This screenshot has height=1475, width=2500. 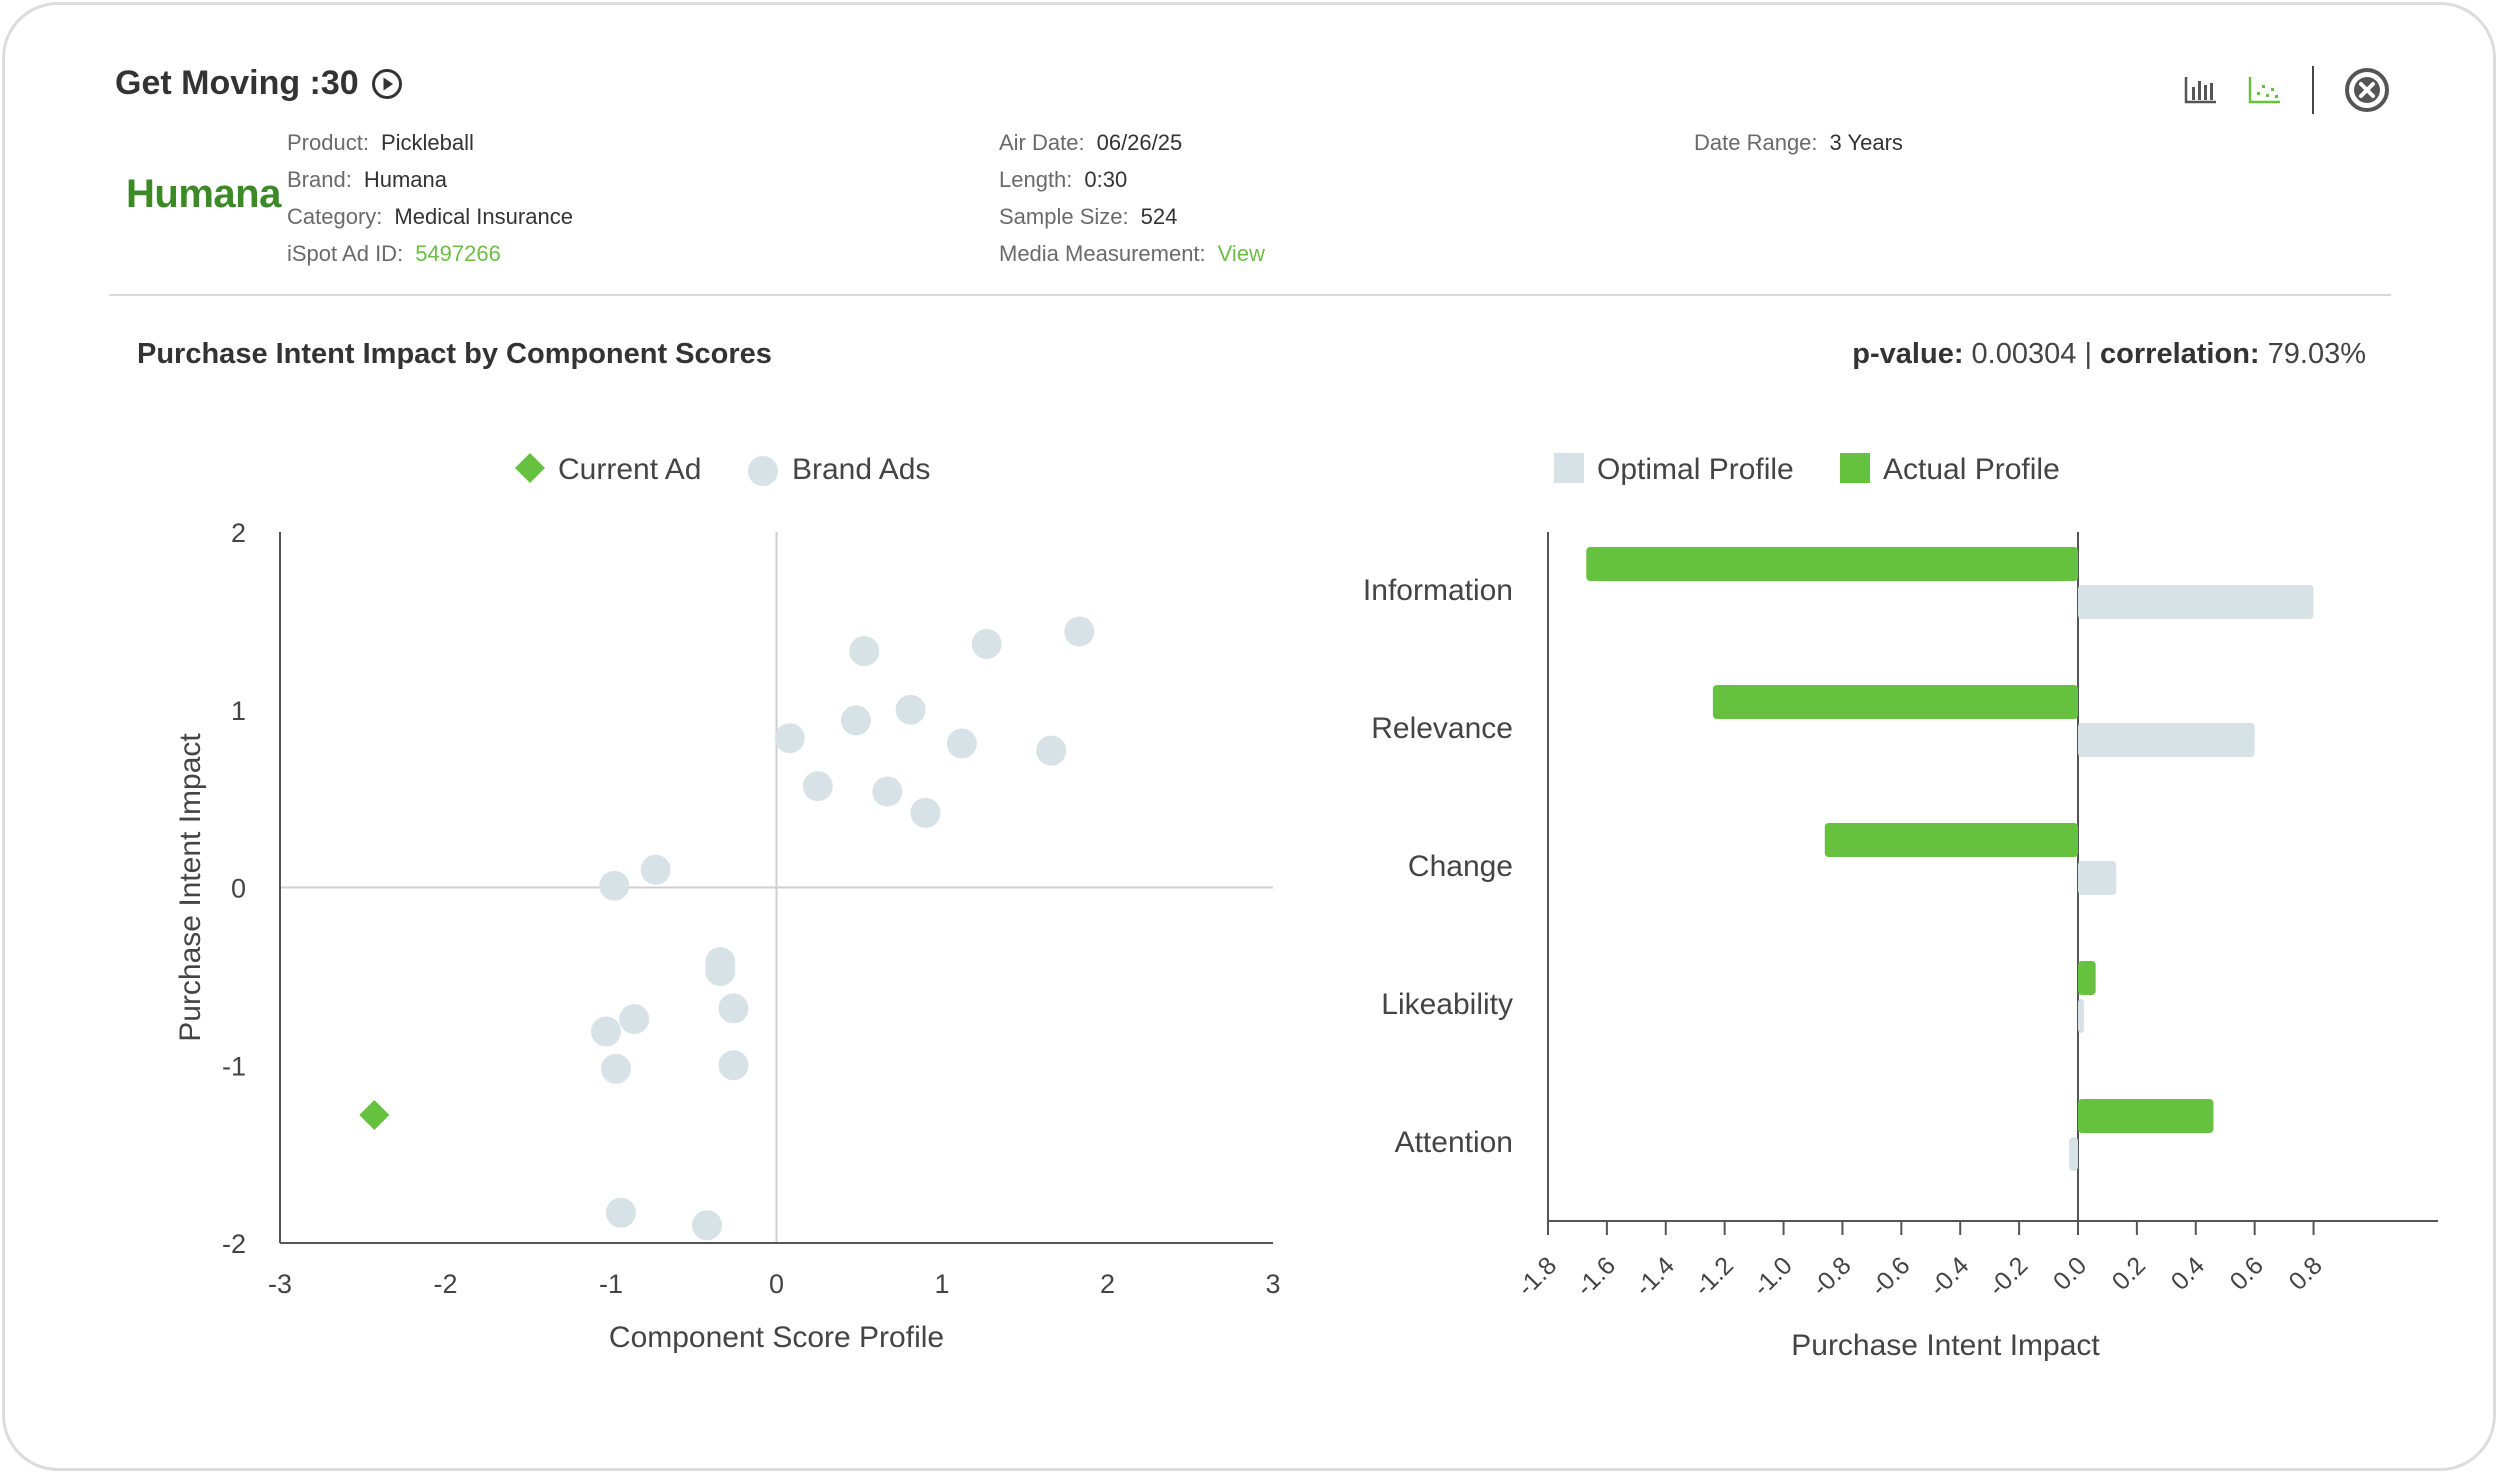 I want to click on brand-logo: Humana, so click(x=203, y=194).